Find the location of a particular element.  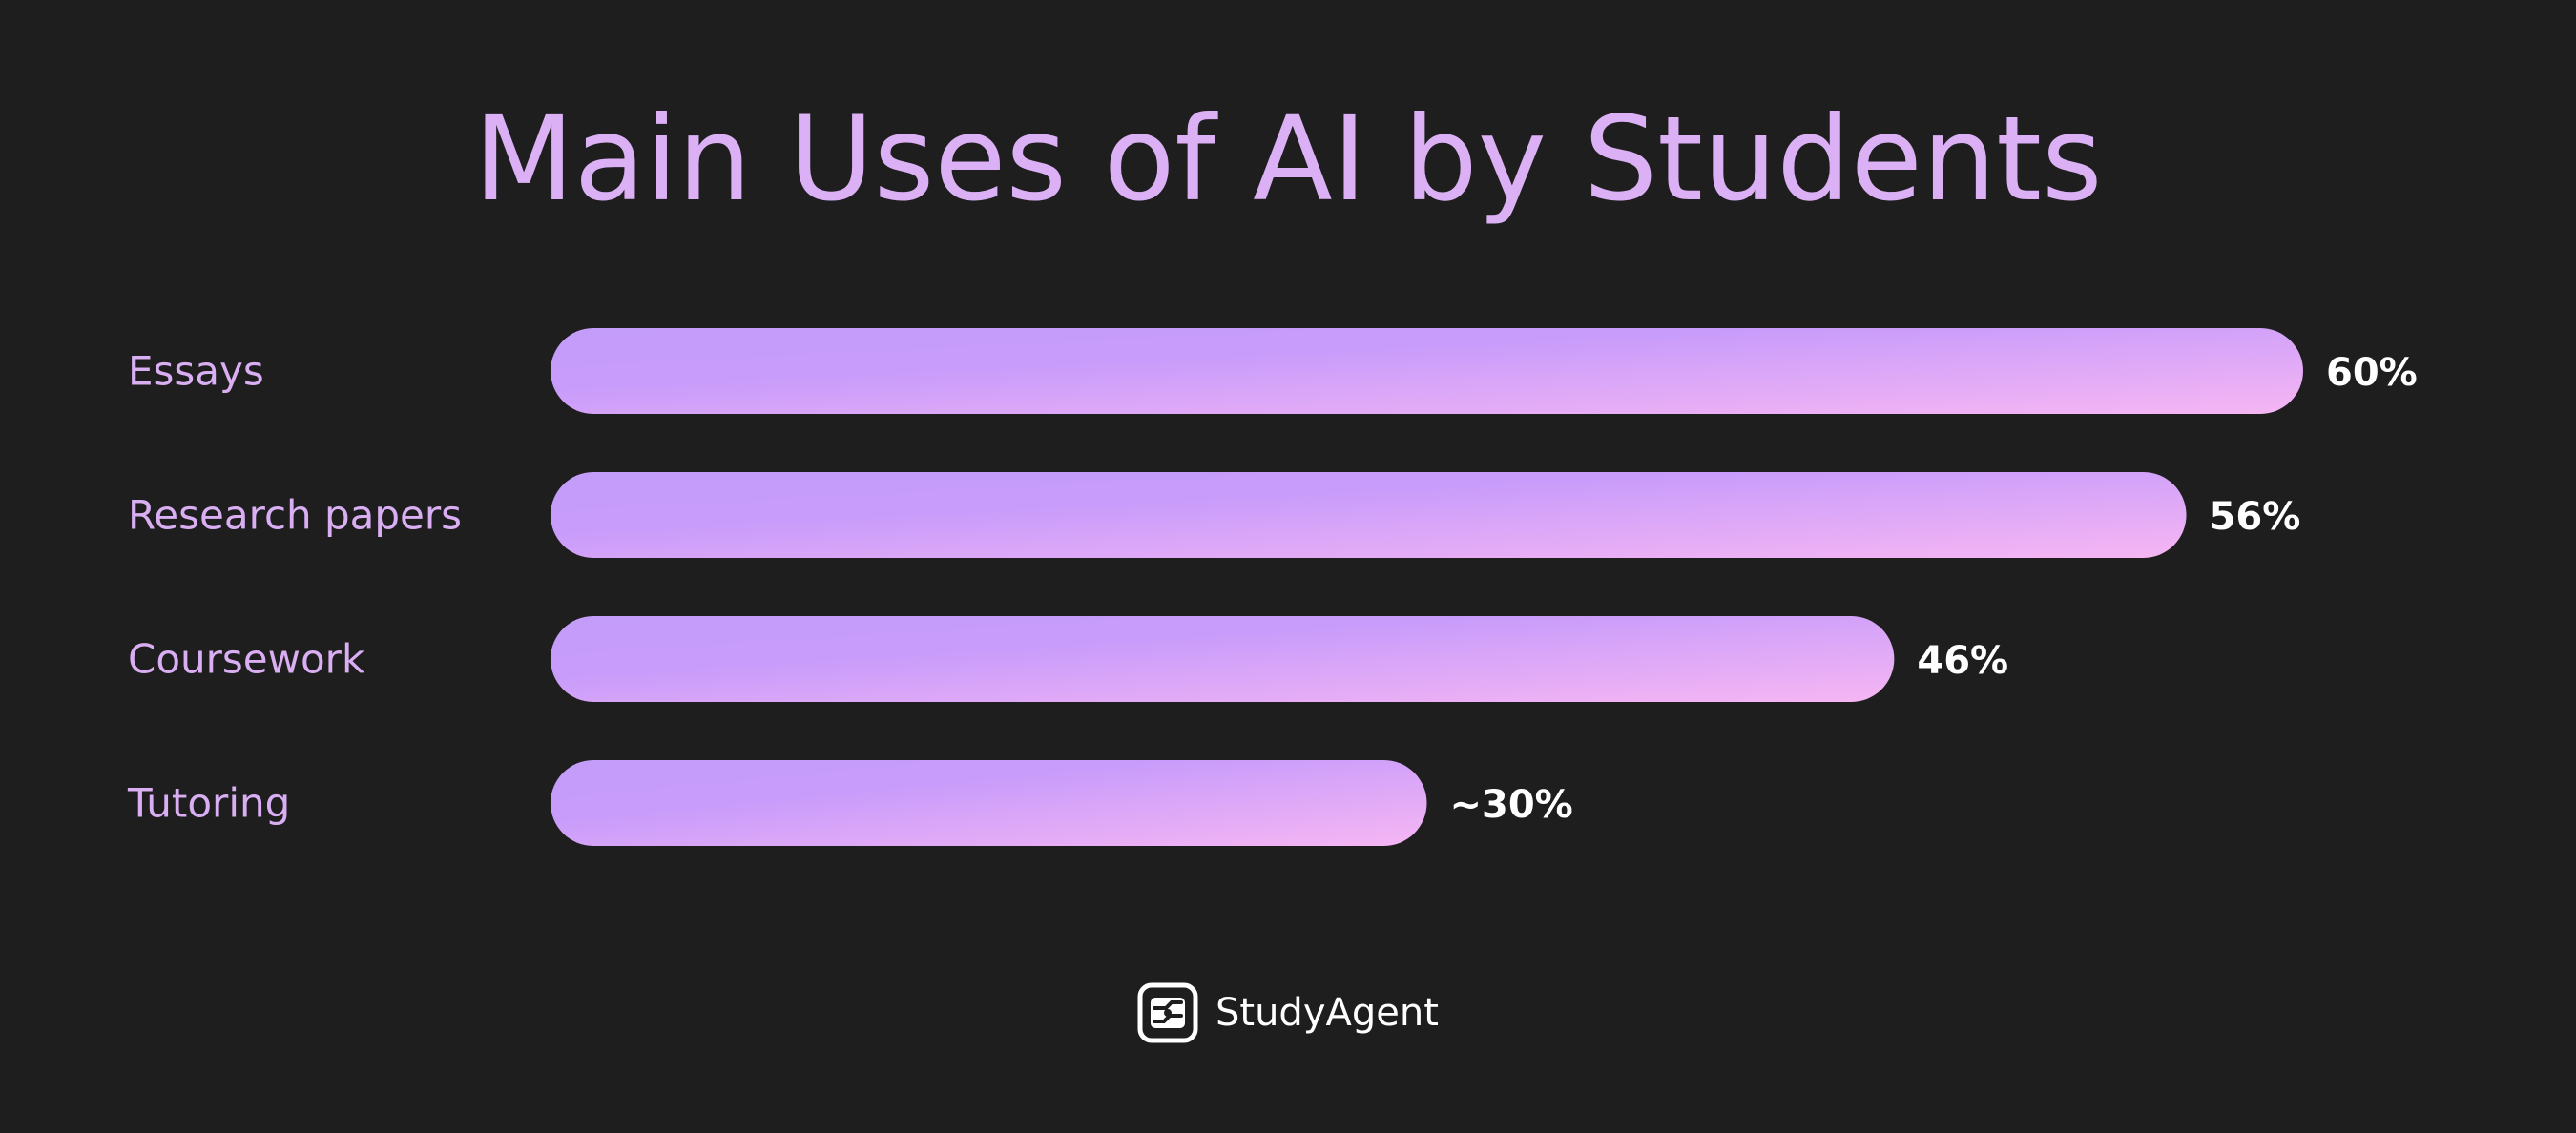

value-label: 56% is located at coordinates (2255, 517).